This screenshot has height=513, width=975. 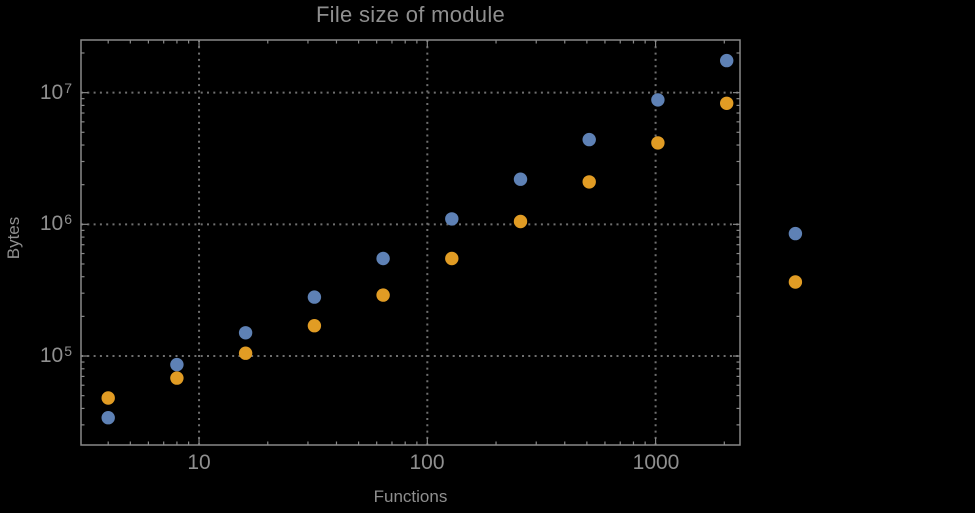 I want to click on x-tick-label: 100, so click(x=427, y=462).